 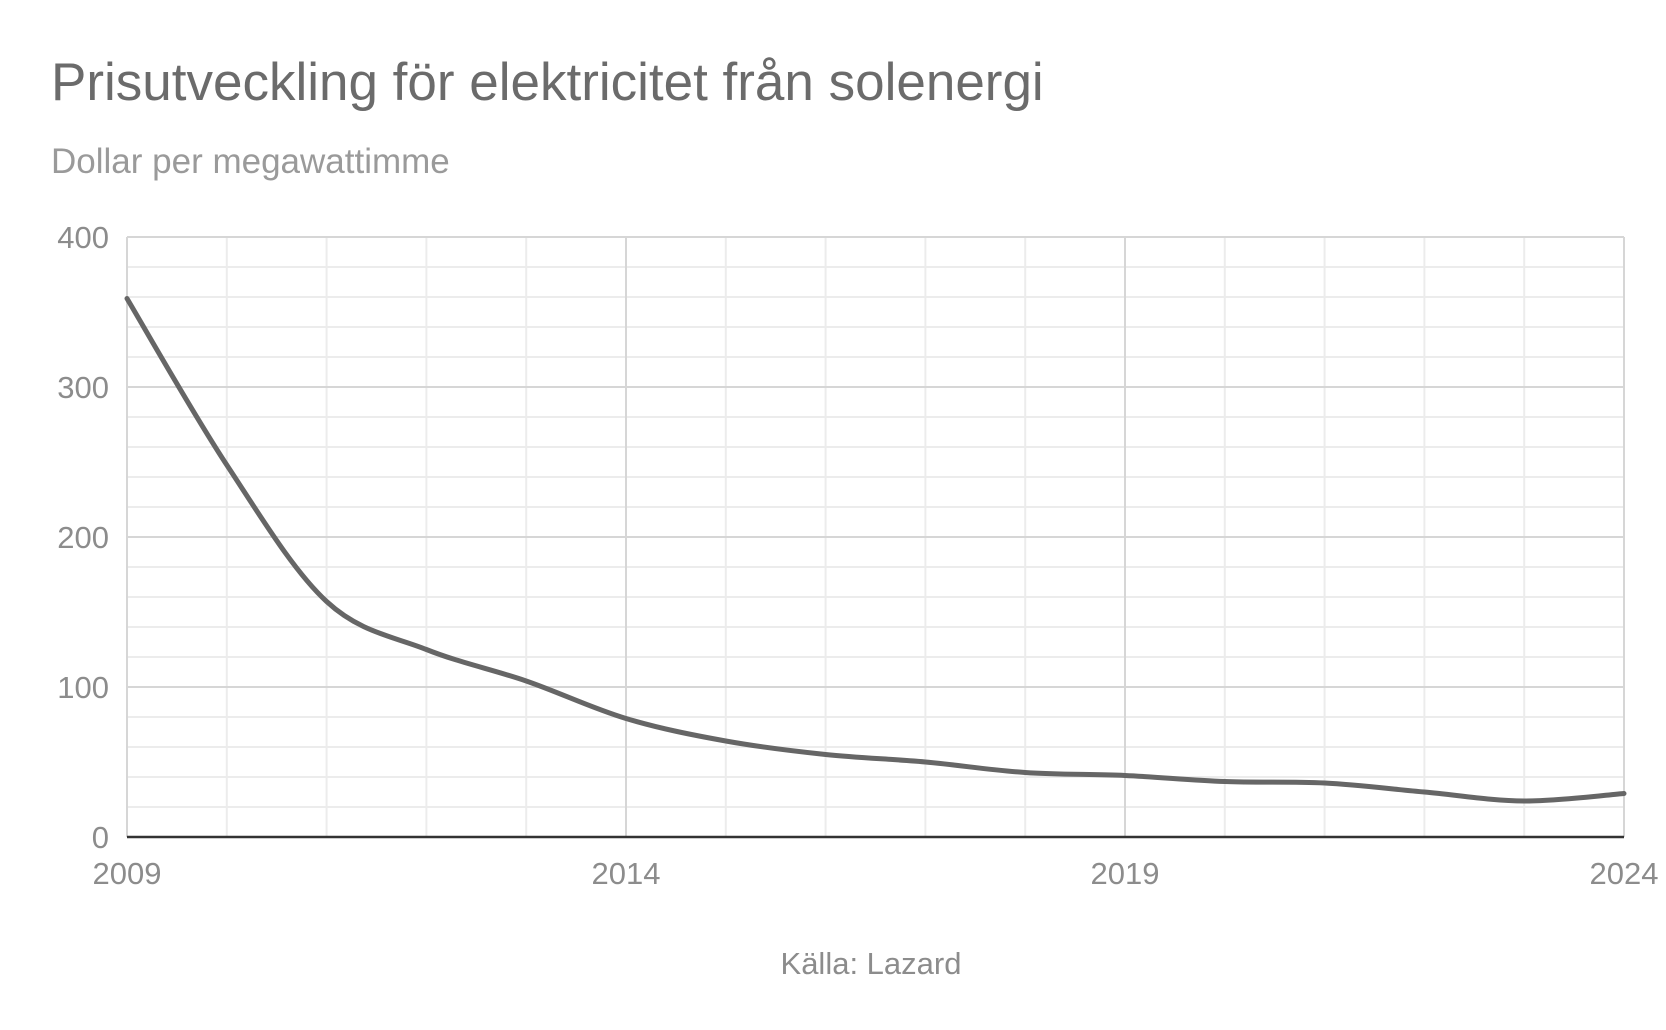 I want to click on chart-subtitle: Dollar per megawattimme, so click(x=250, y=161).